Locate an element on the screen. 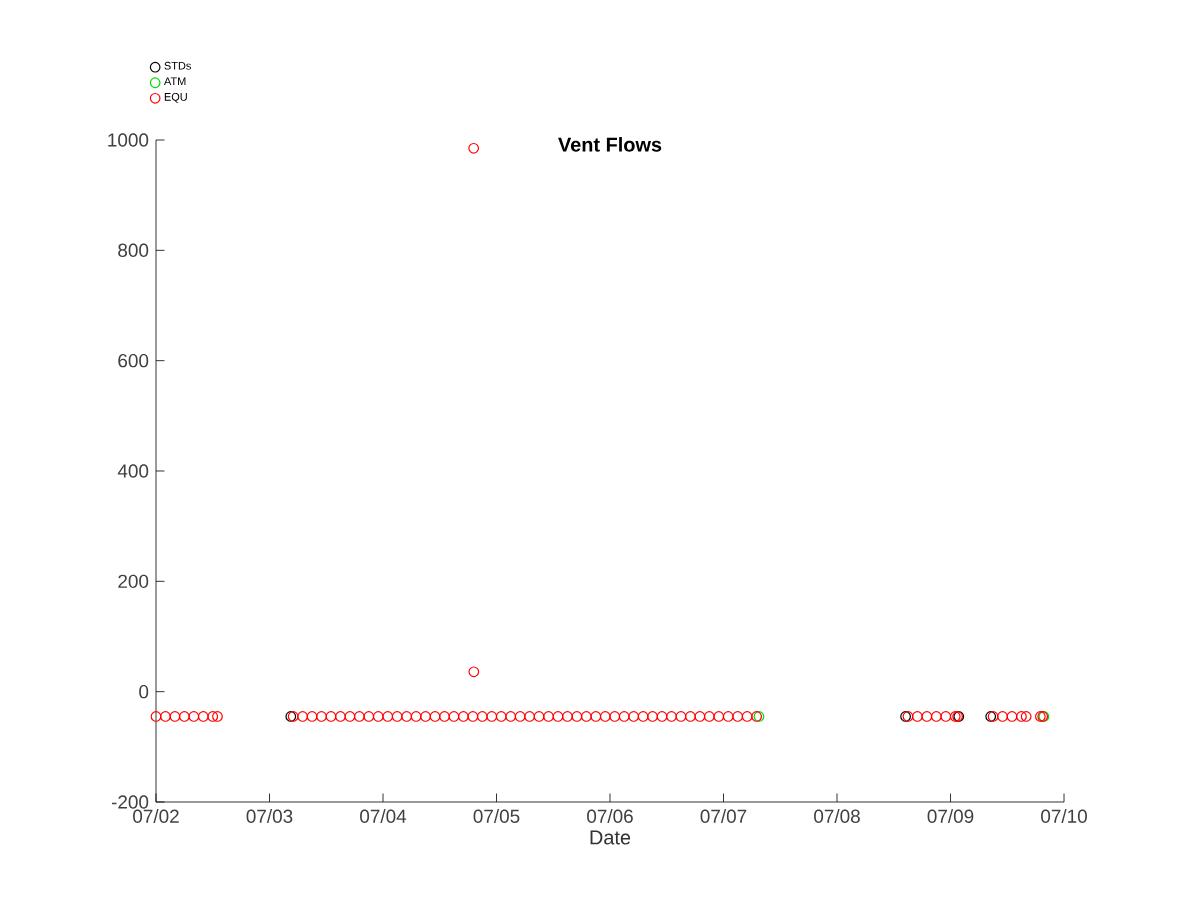  x-tick-label: 07/08 is located at coordinates (837, 816).